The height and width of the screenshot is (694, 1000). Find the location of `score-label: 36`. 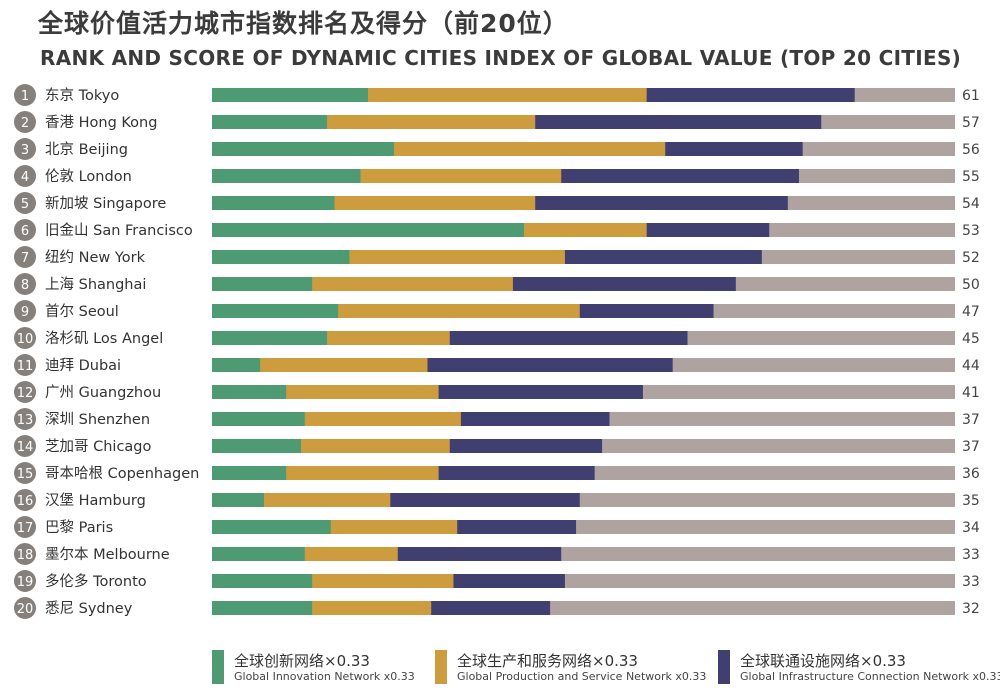

score-label: 36 is located at coordinates (971, 474).